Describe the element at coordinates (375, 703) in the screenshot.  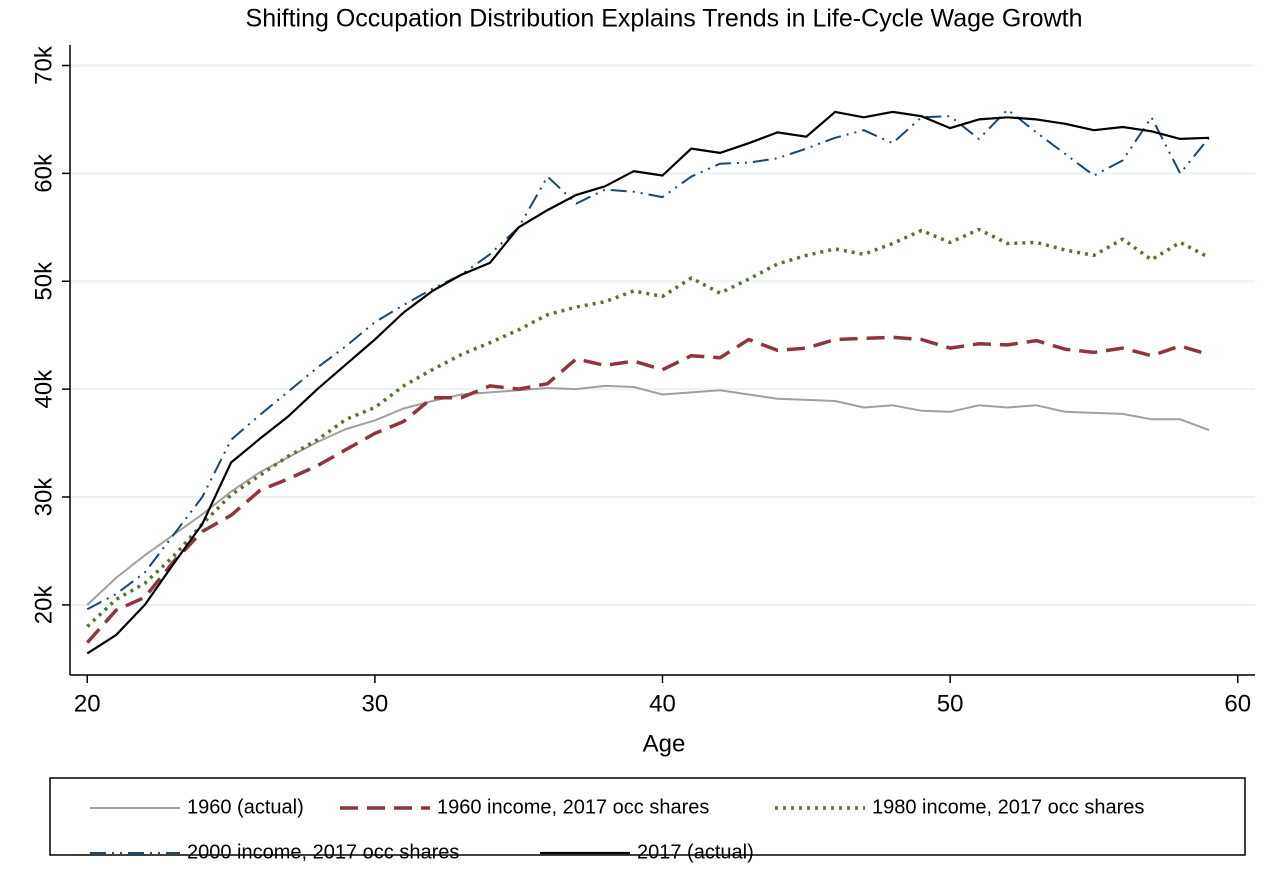
I see `x-tick-label: 30` at that location.